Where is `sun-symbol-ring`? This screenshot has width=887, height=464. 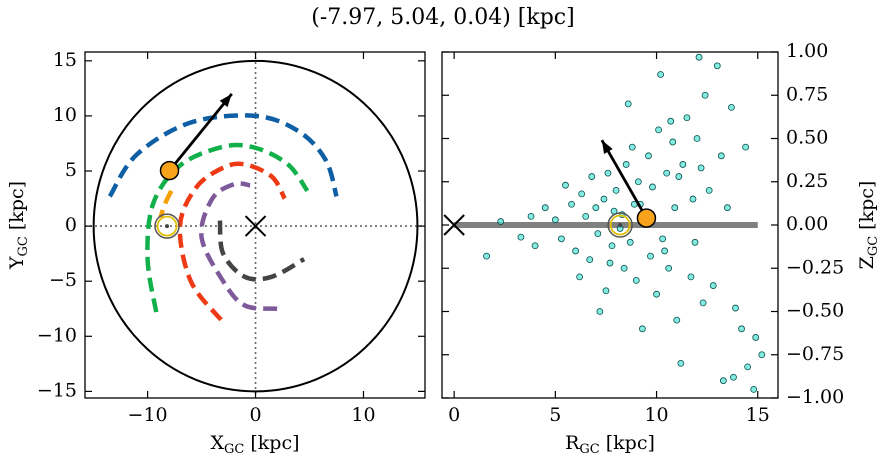
sun-symbol-ring is located at coordinates (167, 226).